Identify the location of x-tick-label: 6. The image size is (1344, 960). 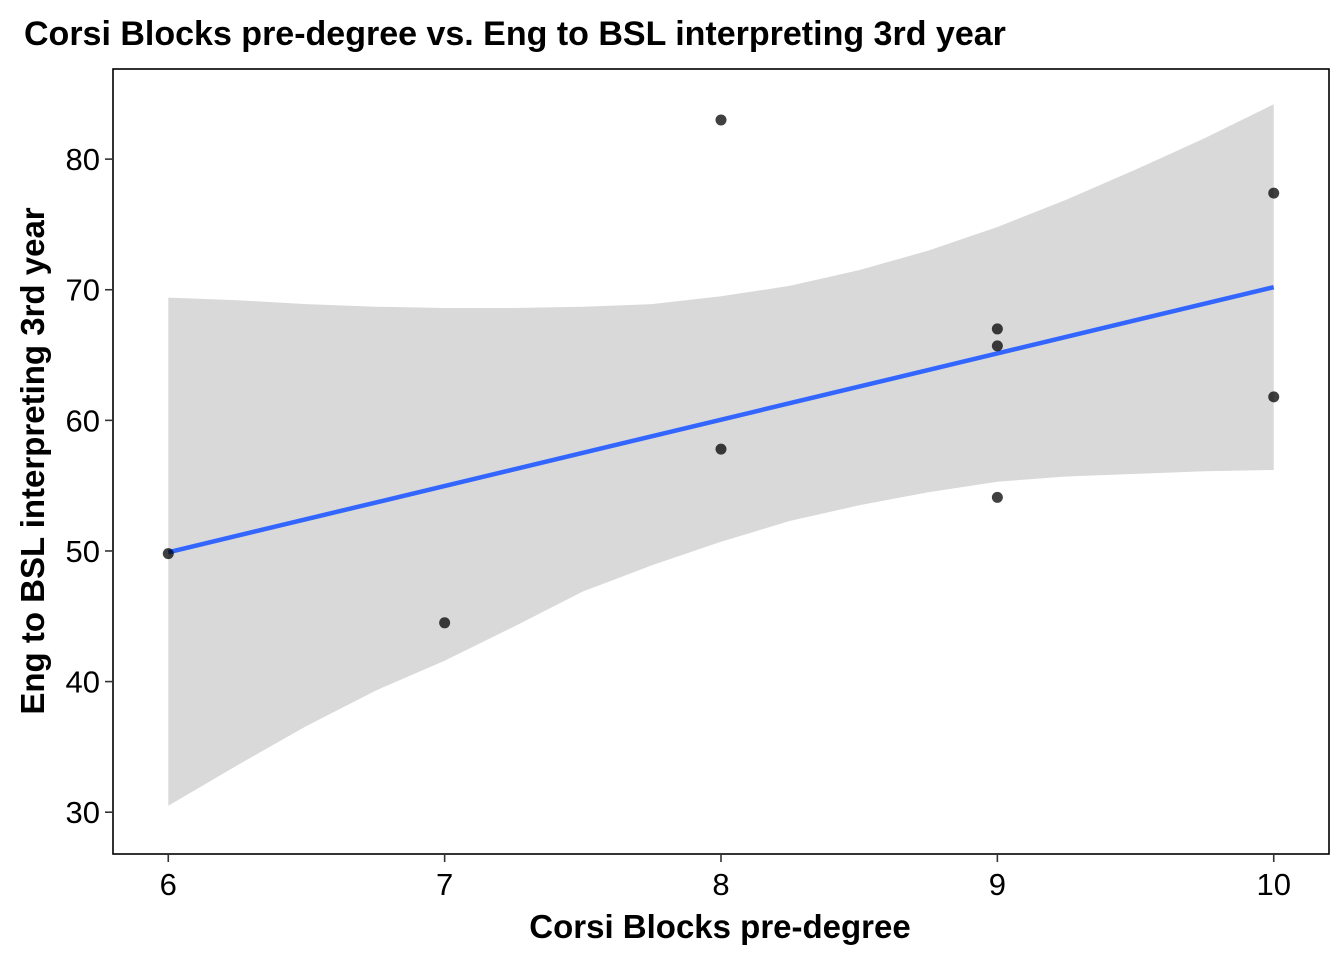
(168, 884).